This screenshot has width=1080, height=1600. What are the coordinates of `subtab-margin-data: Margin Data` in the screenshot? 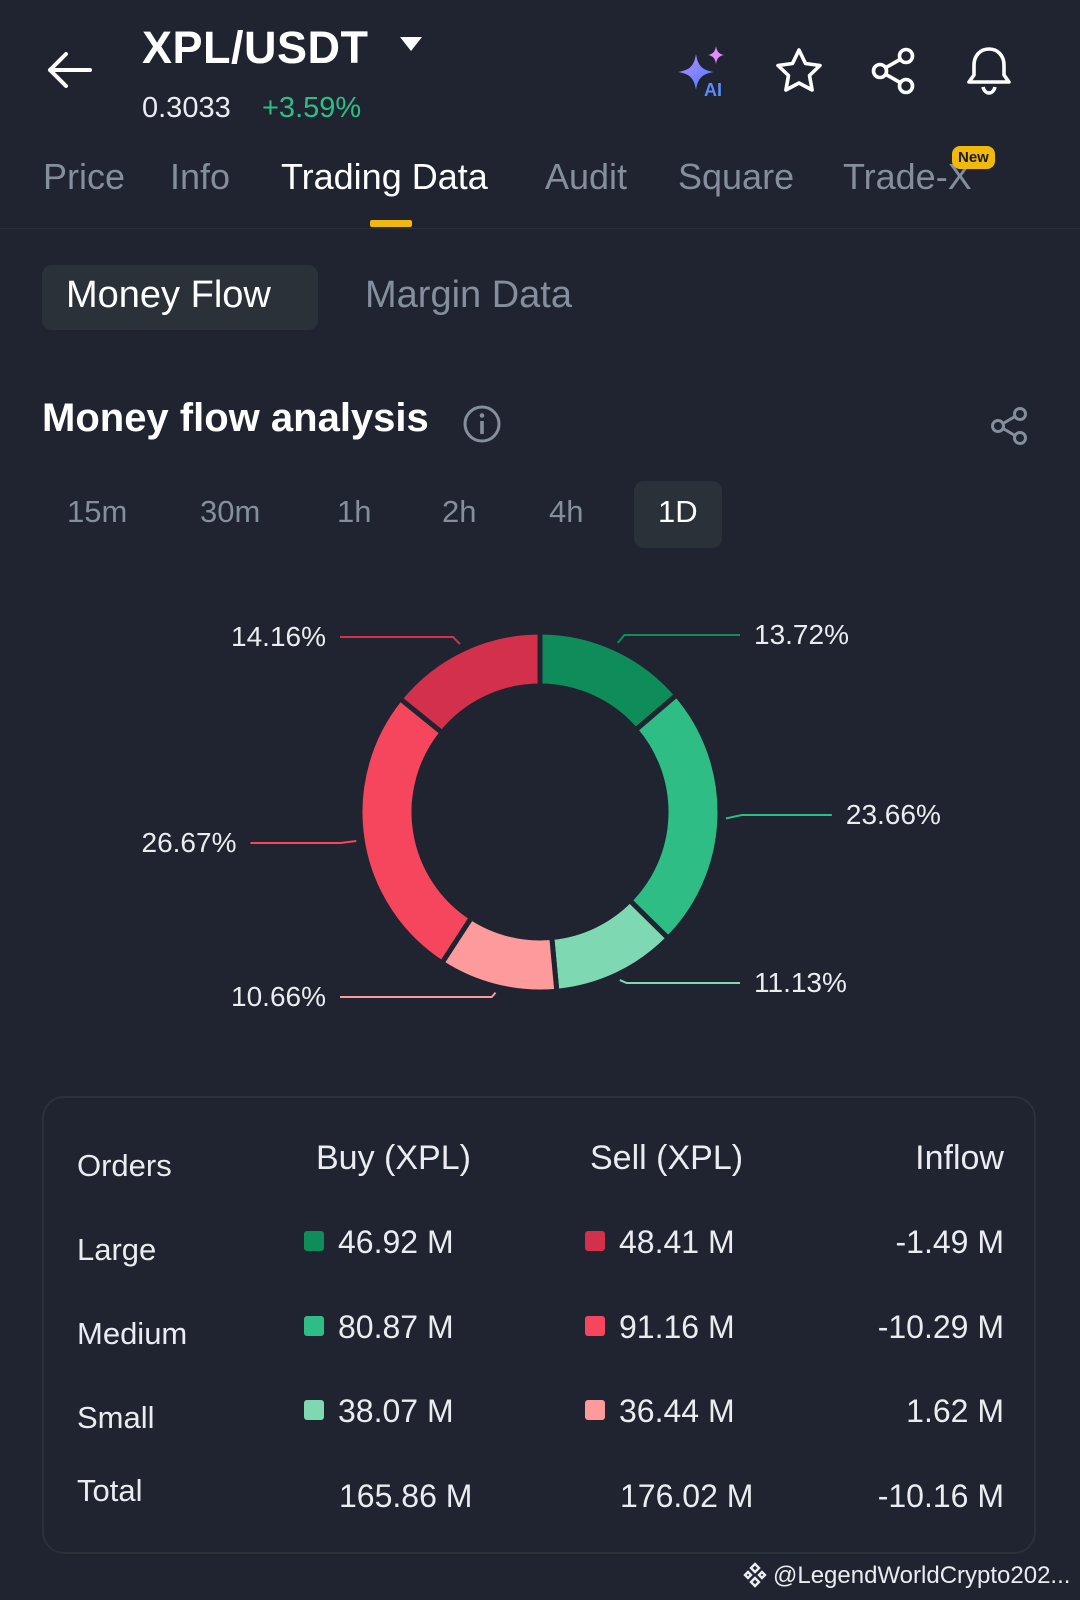 It's located at (468, 295).